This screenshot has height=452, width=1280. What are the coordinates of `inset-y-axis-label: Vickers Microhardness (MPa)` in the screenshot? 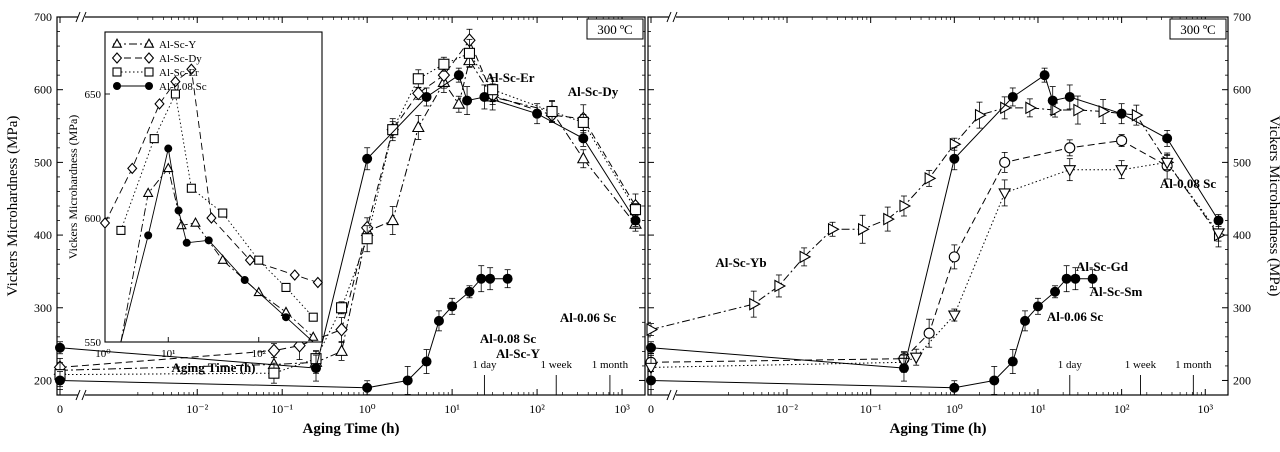 It's located at (73, 187).